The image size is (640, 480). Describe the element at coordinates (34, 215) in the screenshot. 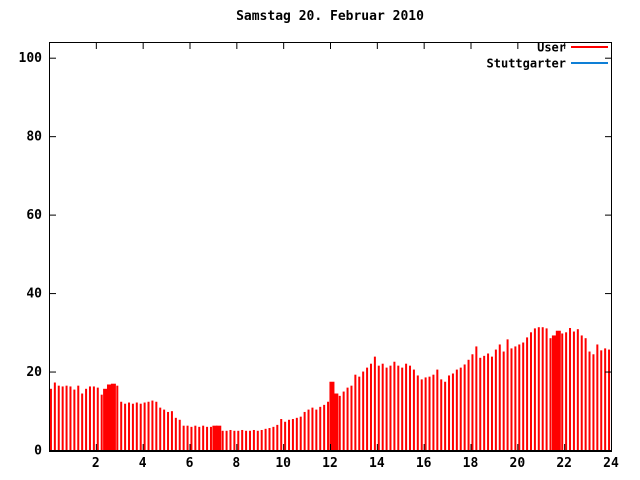

I see `y-axis-tick-label: 60` at that location.